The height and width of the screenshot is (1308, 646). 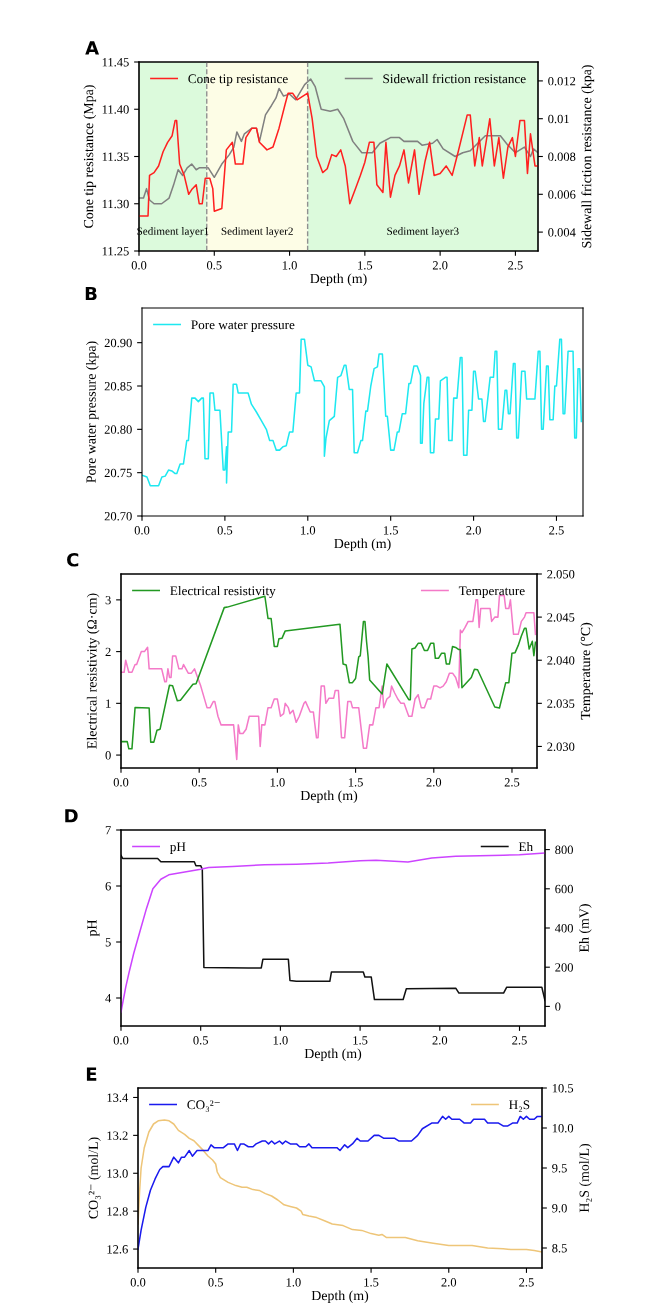 What do you see at coordinates (559, 1168) in the screenshot?
I see `y2-tick-label: 9.5` at bounding box center [559, 1168].